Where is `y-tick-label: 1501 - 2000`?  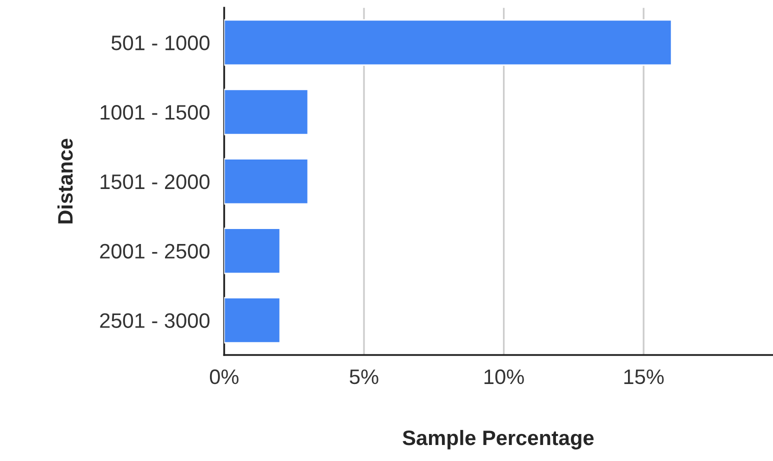
y-tick-label: 1501 - 2000 is located at coordinates (155, 182).